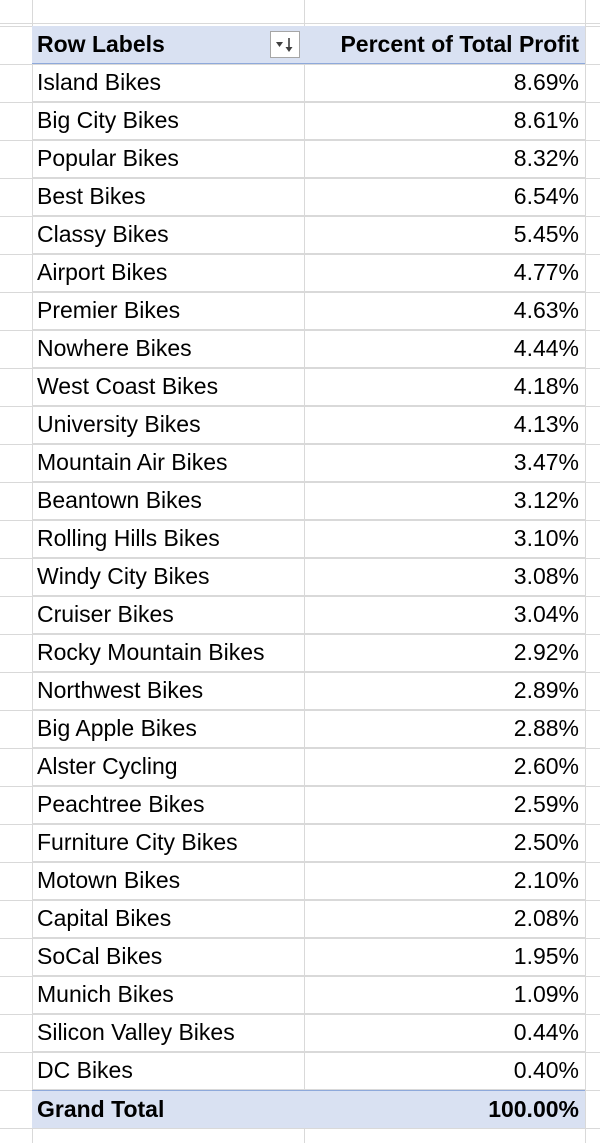 Image resolution: width=600 pixels, height=1143 pixels. What do you see at coordinates (546, 652) in the screenshot?
I see `row-value: 2.92%` at bounding box center [546, 652].